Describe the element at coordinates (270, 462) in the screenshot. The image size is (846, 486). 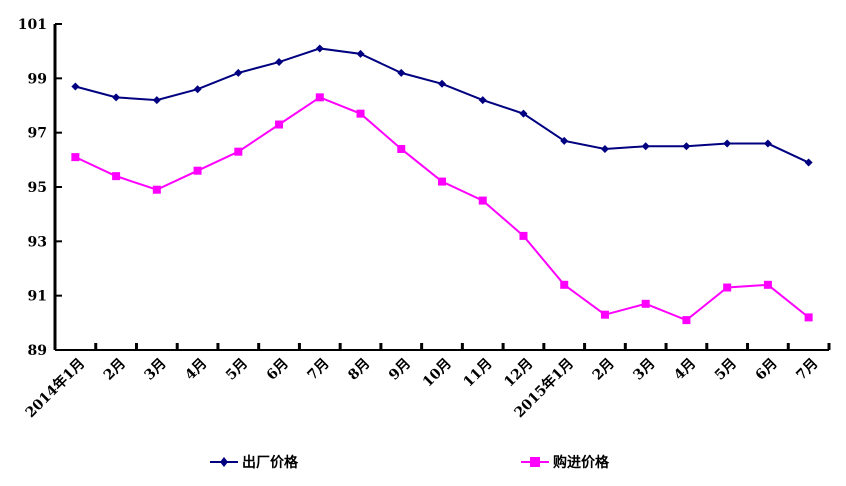
I see `legend-label: 出厂价格` at that location.